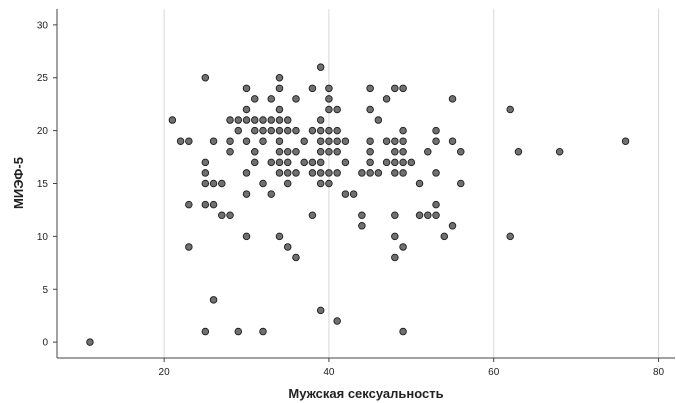 This screenshot has width=676, height=403. Describe the element at coordinates (45, 290) in the screenshot. I see `y-tick-label: 5` at that location.